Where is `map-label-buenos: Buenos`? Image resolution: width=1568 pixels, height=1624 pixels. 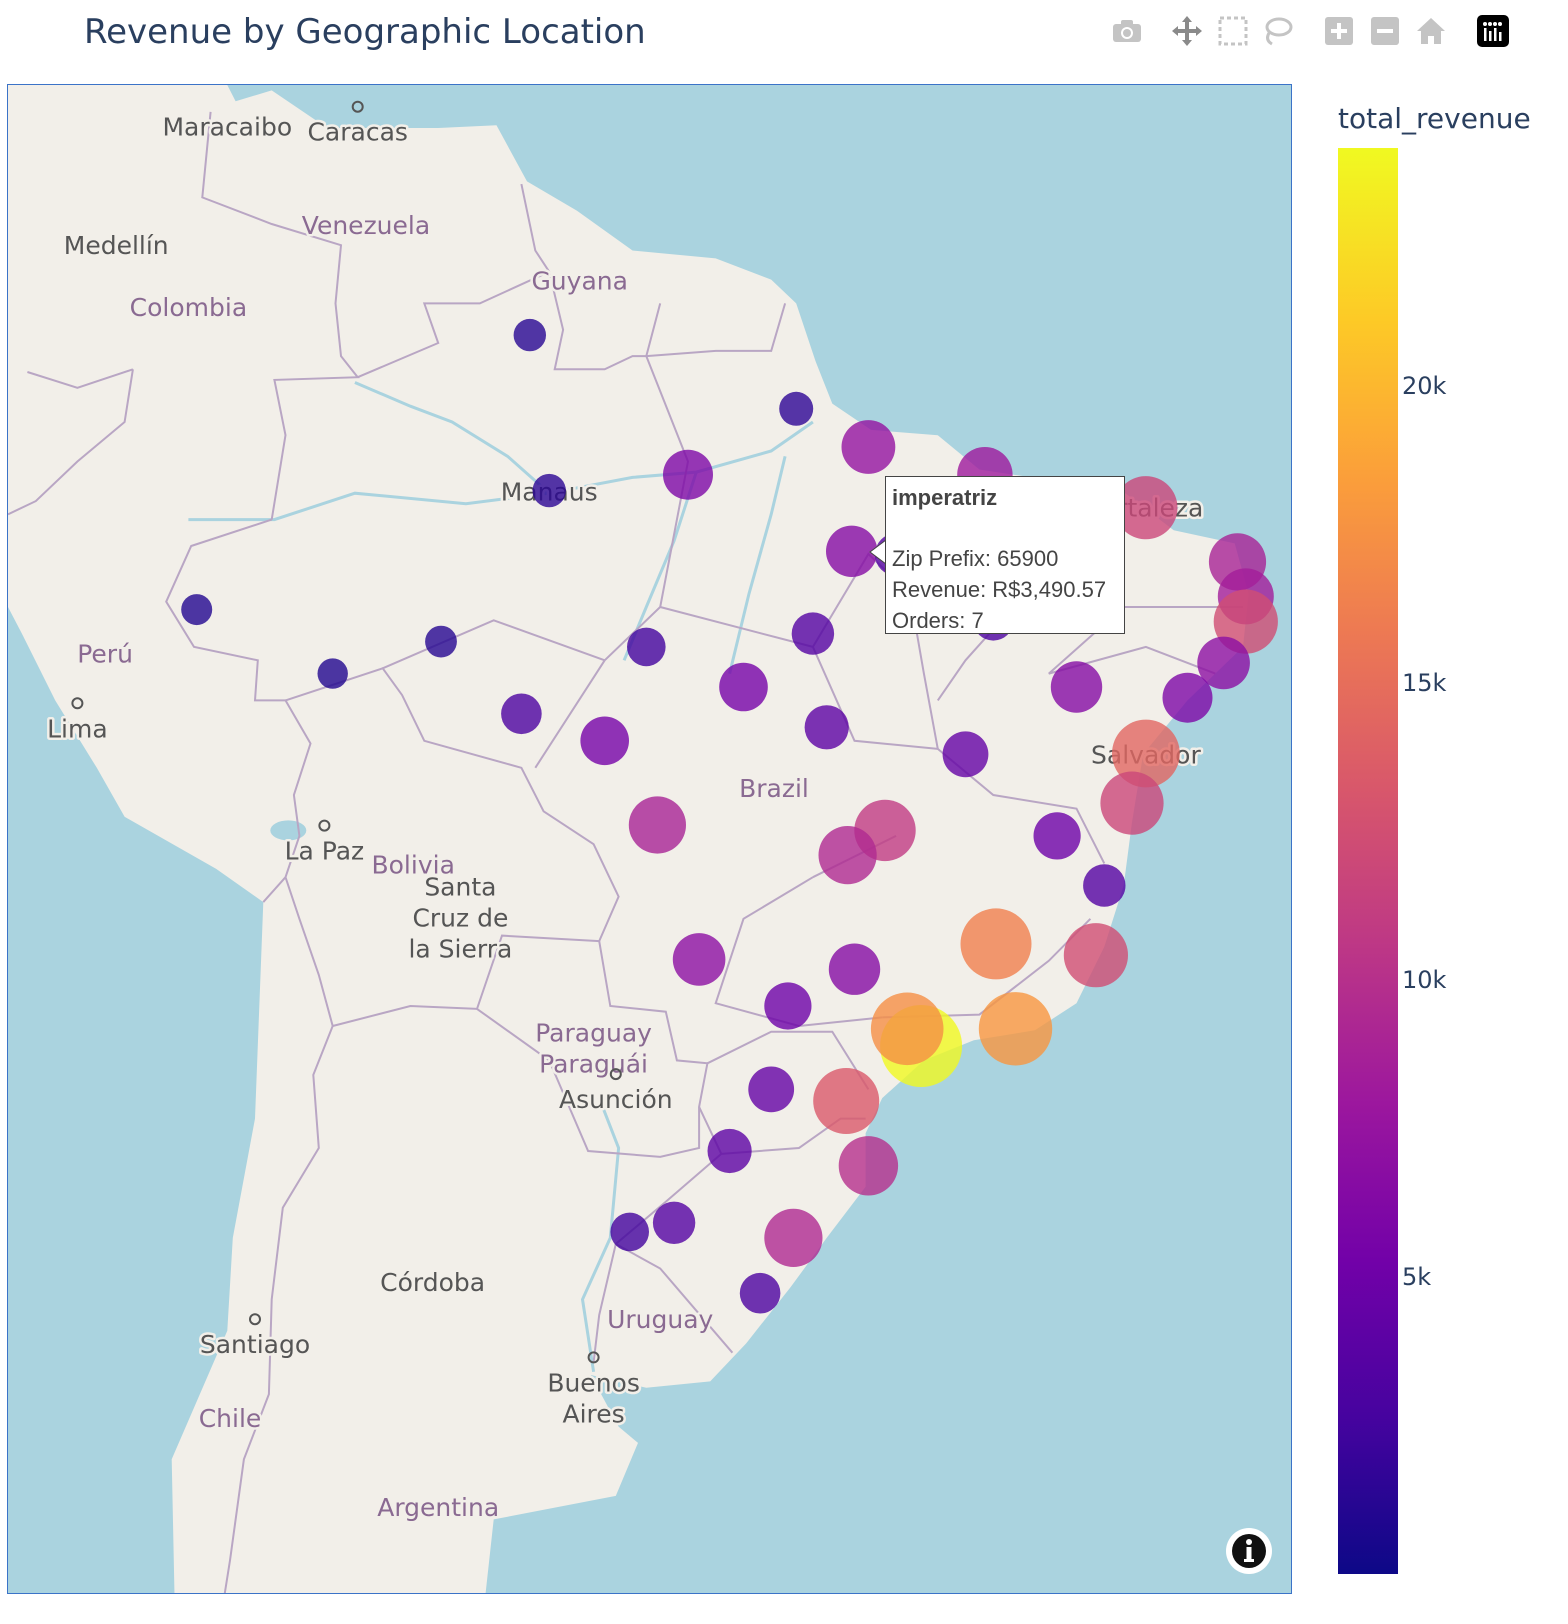
map-label-buenos: Buenos is located at coordinates (593, 1382).